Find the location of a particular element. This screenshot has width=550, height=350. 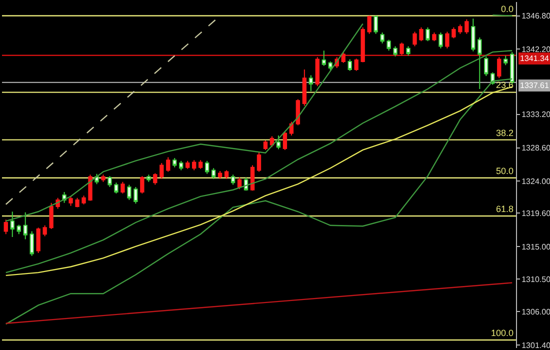

y-tick-label: 1310.50 is located at coordinates (536, 279).